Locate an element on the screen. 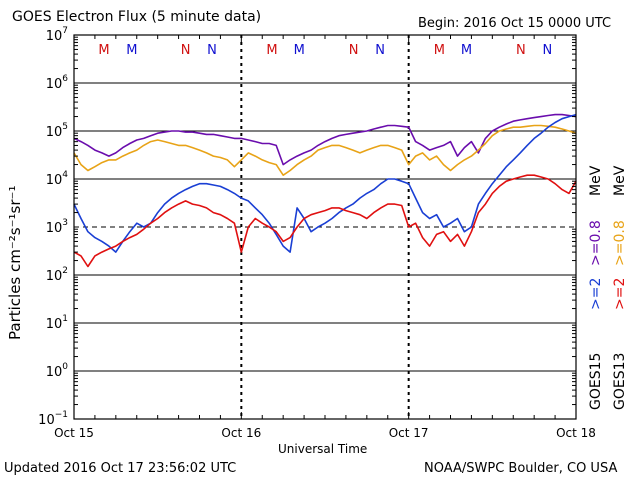 The width and height of the screenshot is (640, 480). y-tick-label: 10⁵ is located at coordinates (57, 131).